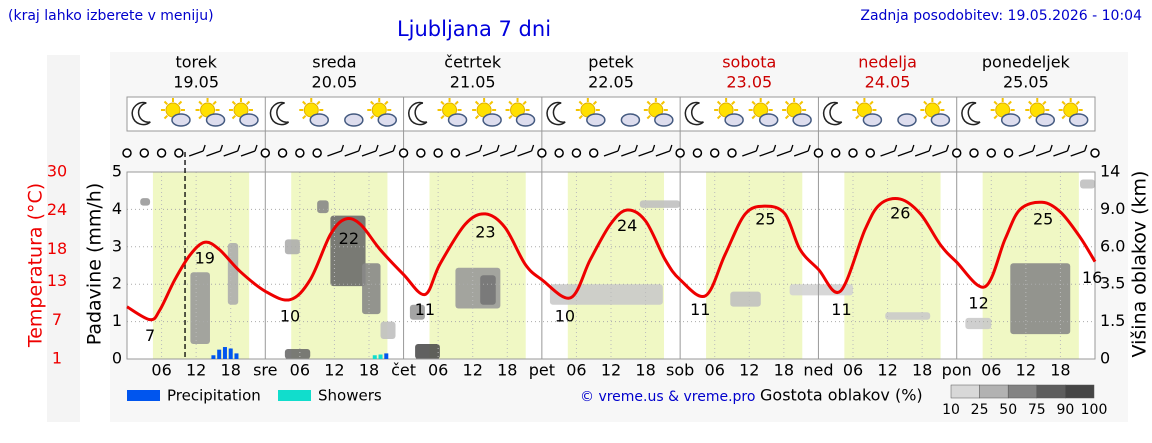 Image resolution: width=1152 pixels, height=443 pixels. I want to click on cloud-tick-label: 9.0, so click(1112, 208).